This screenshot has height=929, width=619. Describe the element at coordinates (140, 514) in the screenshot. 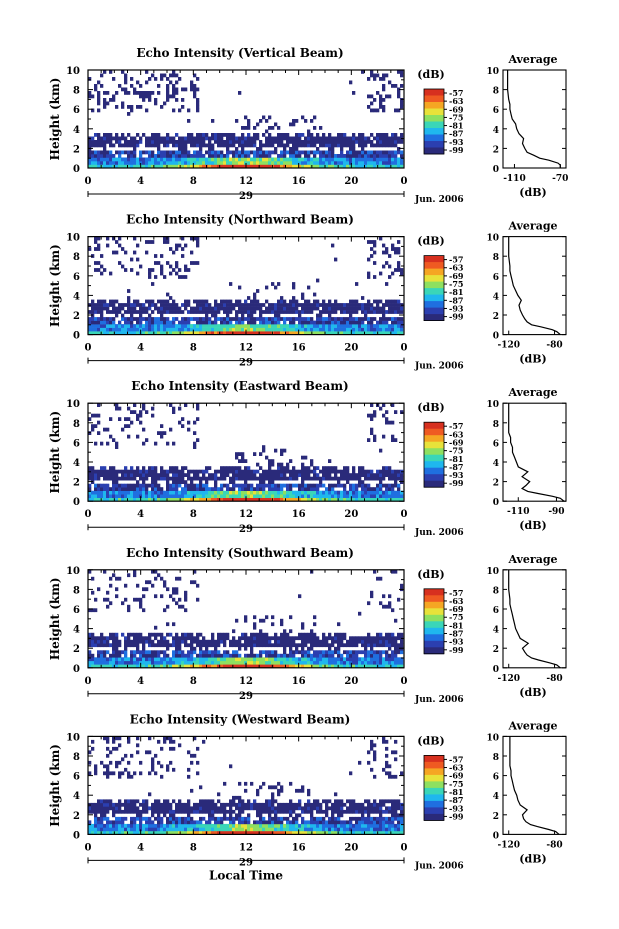

I see `x-tick-label: 4` at that location.